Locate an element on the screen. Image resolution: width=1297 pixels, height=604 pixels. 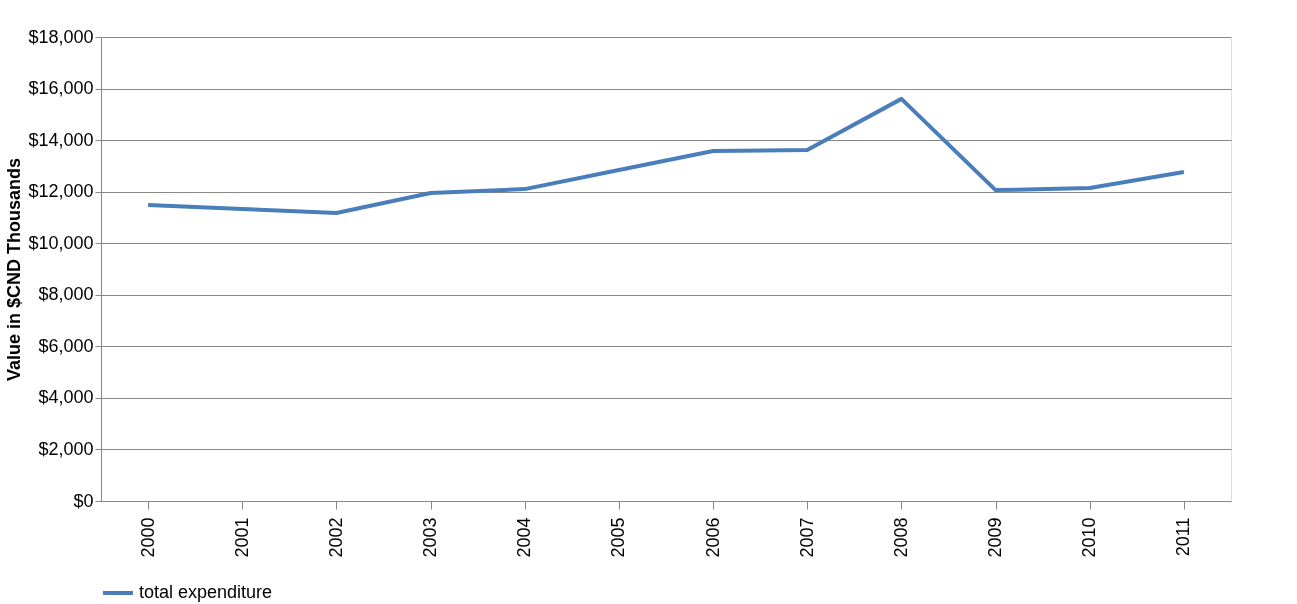
y-tick-label: $8,000 is located at coordinates (66, 294).